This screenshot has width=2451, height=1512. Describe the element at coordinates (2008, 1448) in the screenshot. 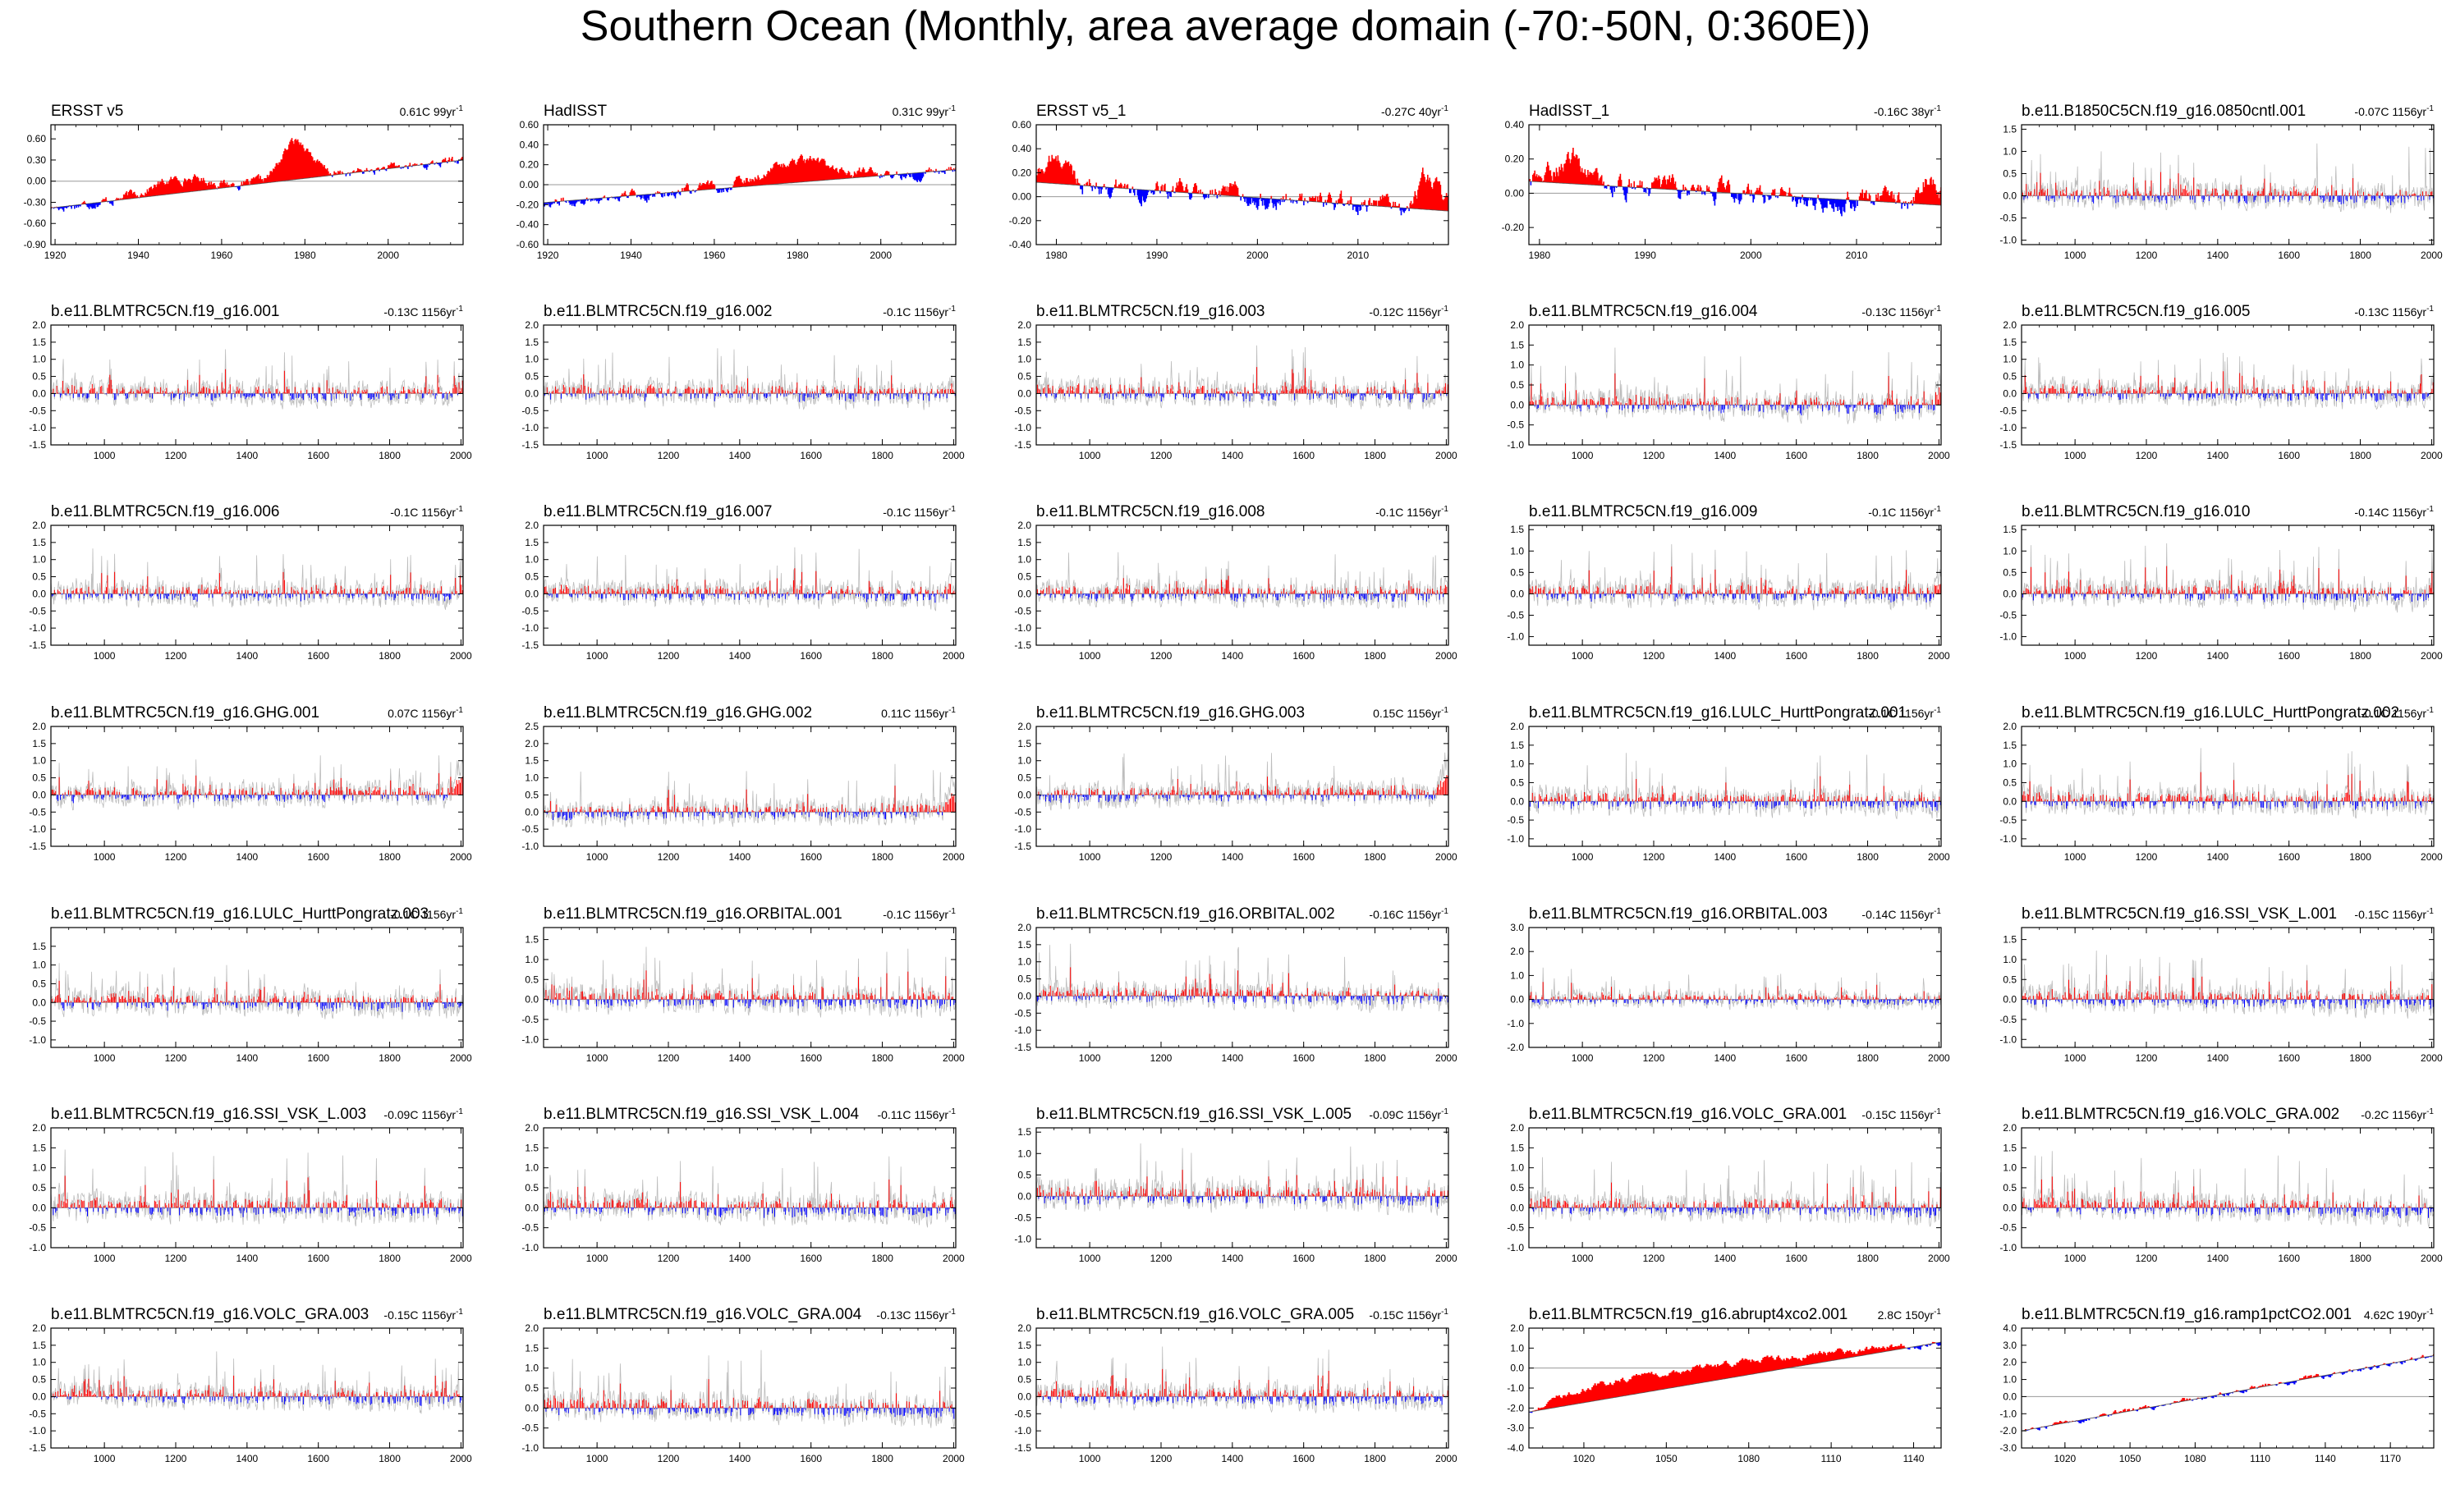

I see `y-tick-label: -3.0` at that location.